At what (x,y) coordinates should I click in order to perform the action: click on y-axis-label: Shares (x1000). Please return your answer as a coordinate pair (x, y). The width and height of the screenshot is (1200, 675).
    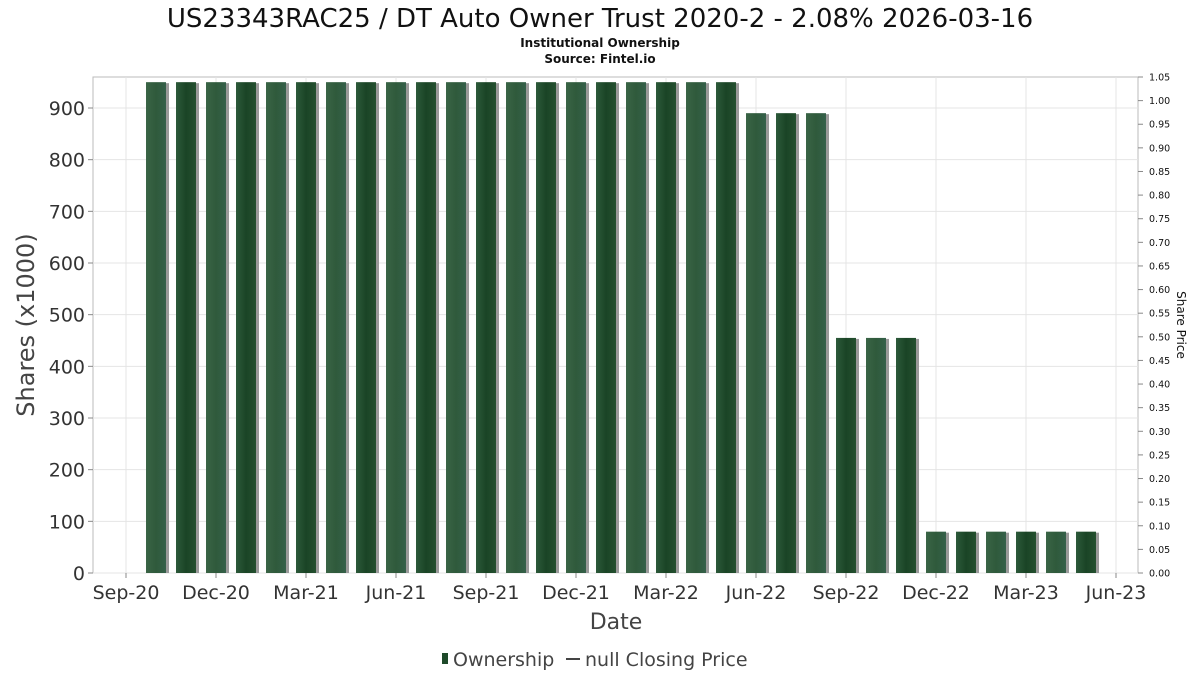
    Looking at the image, I should click on (26, 324).